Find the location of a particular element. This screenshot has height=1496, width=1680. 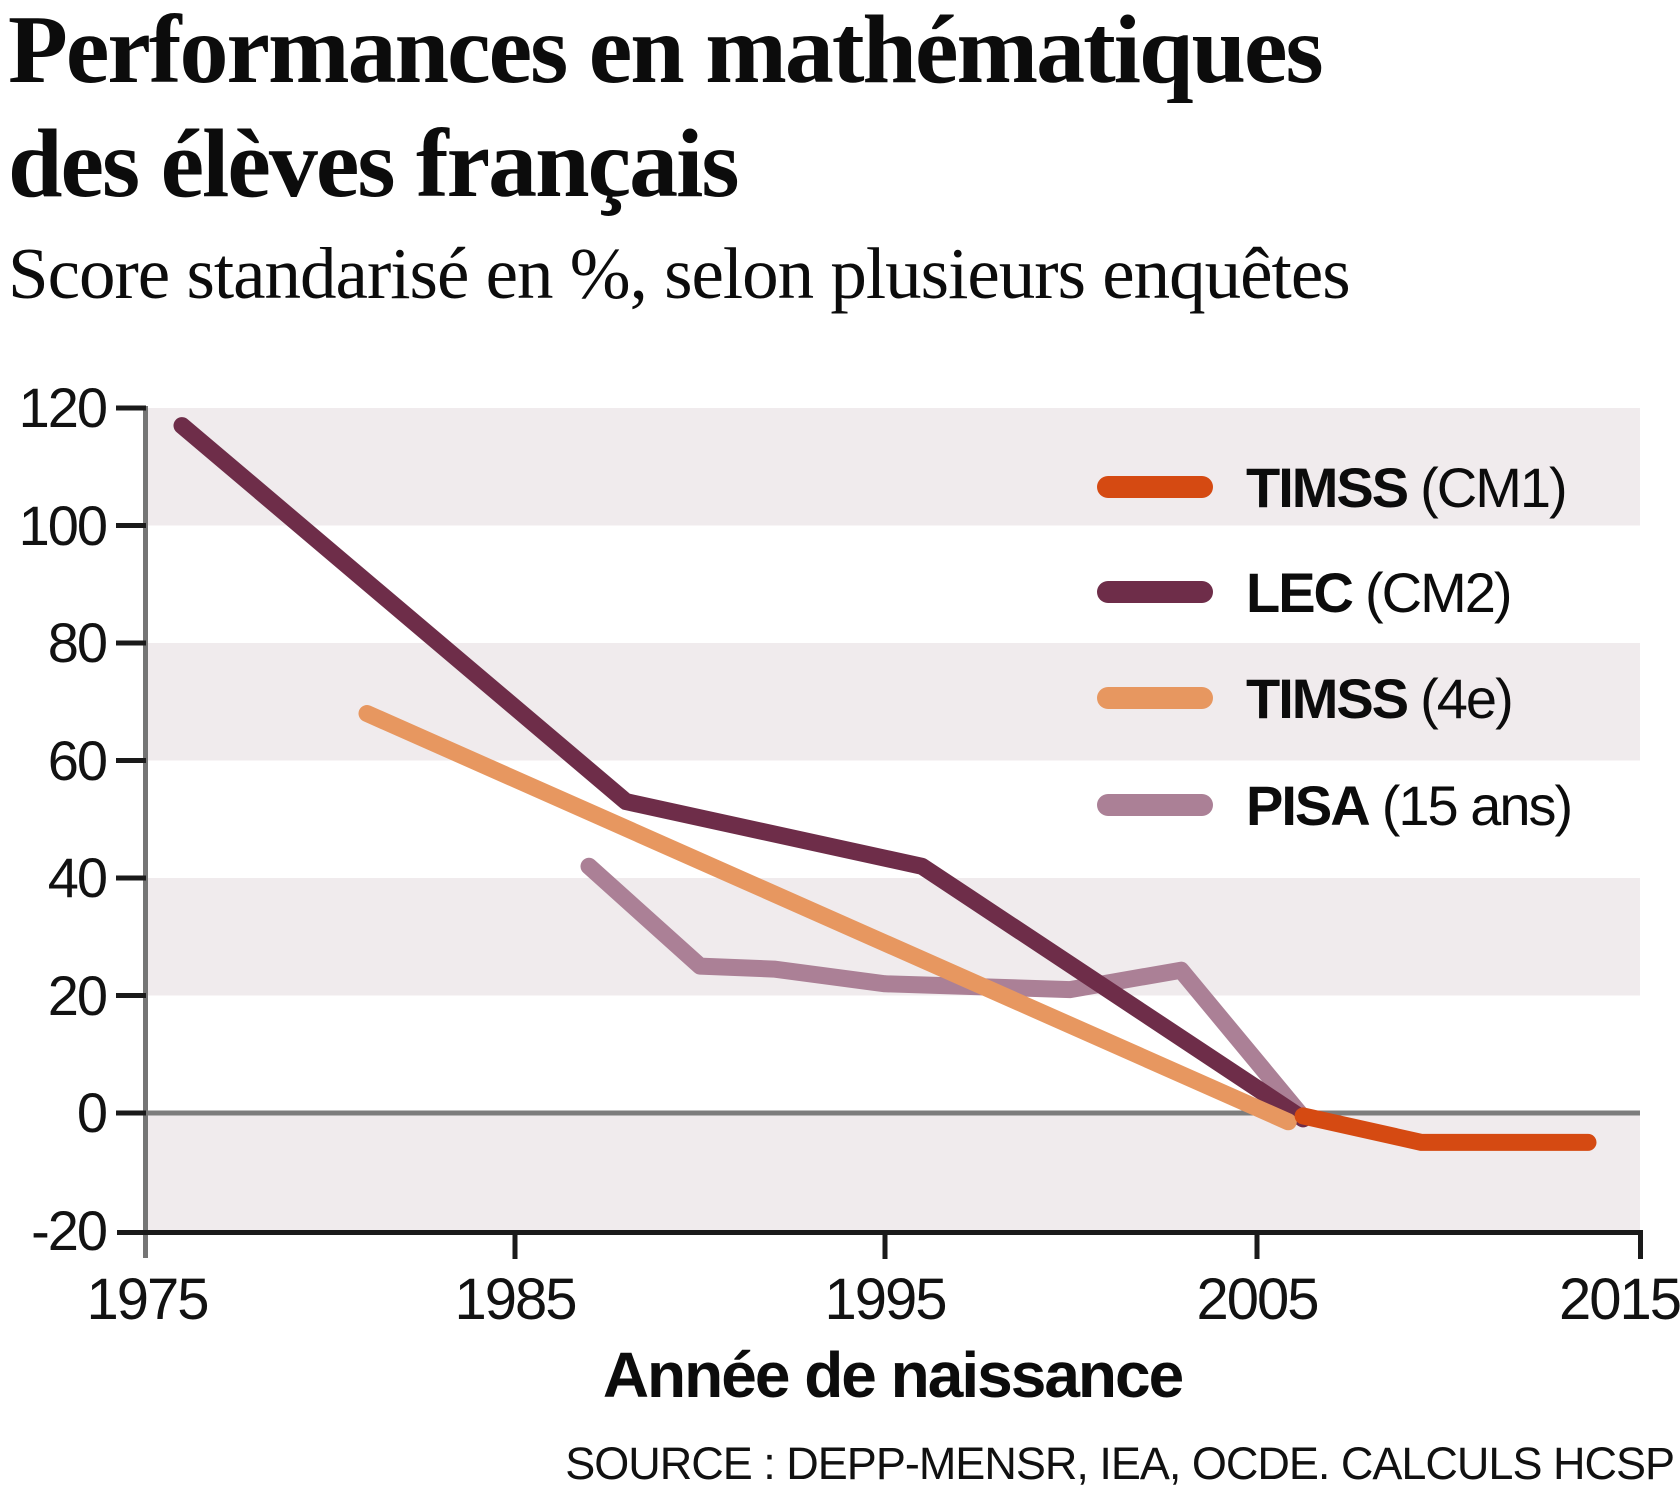

line-pisa-15-ans is located at coordinates (944, 989).